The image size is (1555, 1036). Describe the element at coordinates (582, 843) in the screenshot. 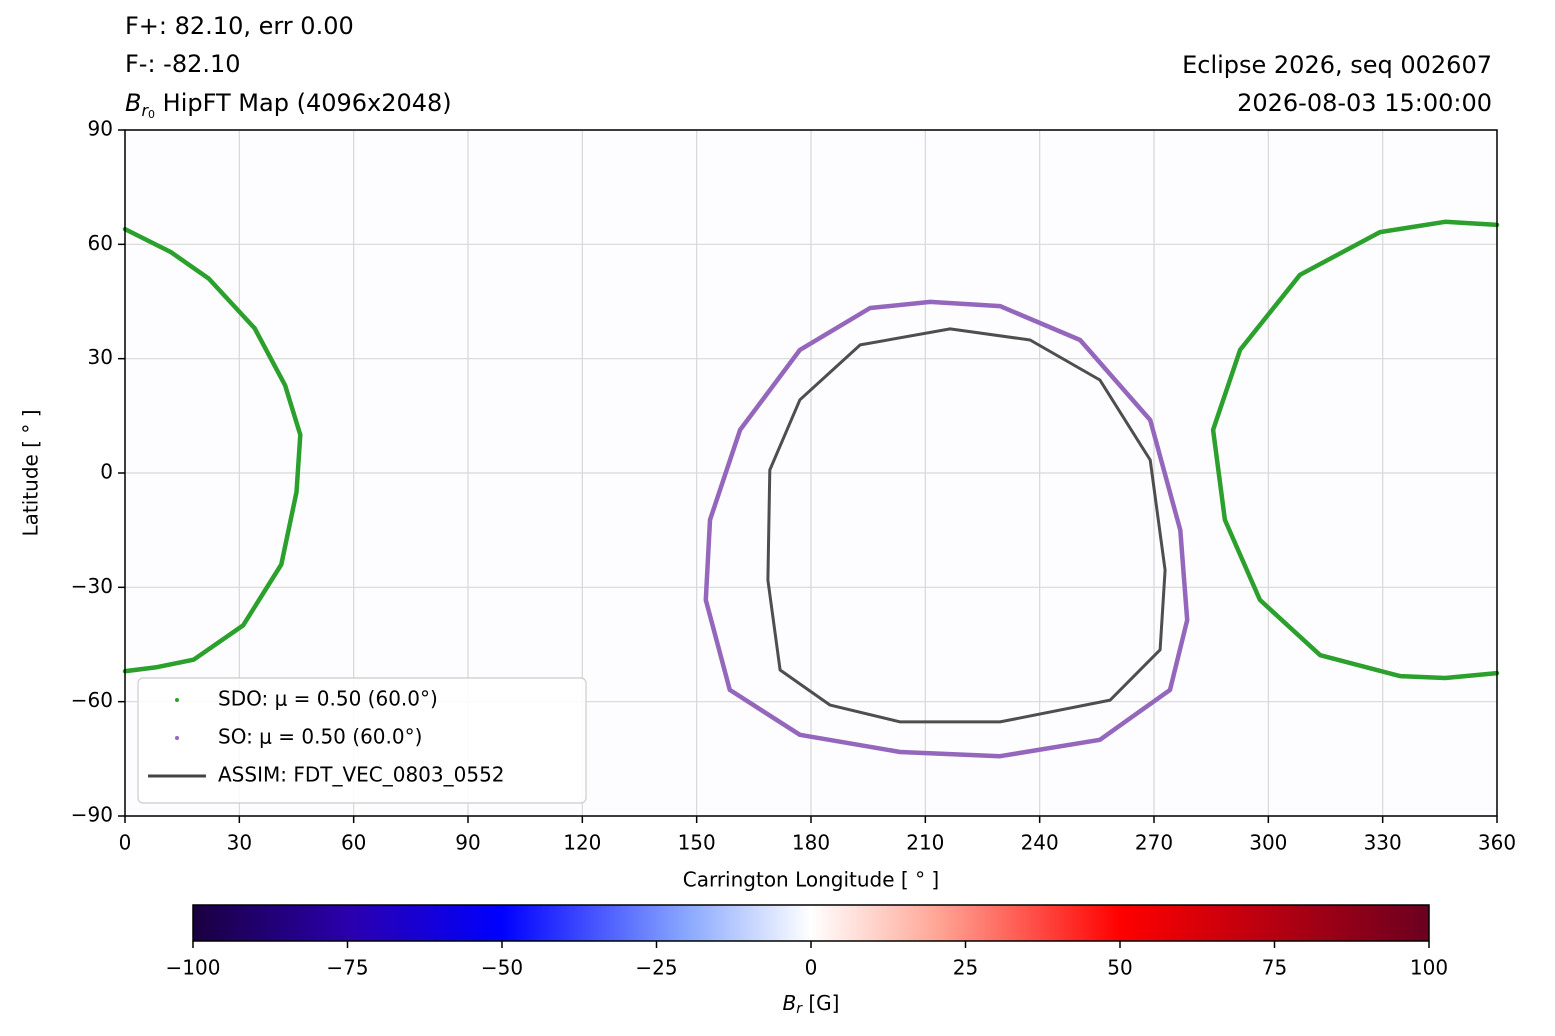

I see `x-tick-label: 120` at that location.